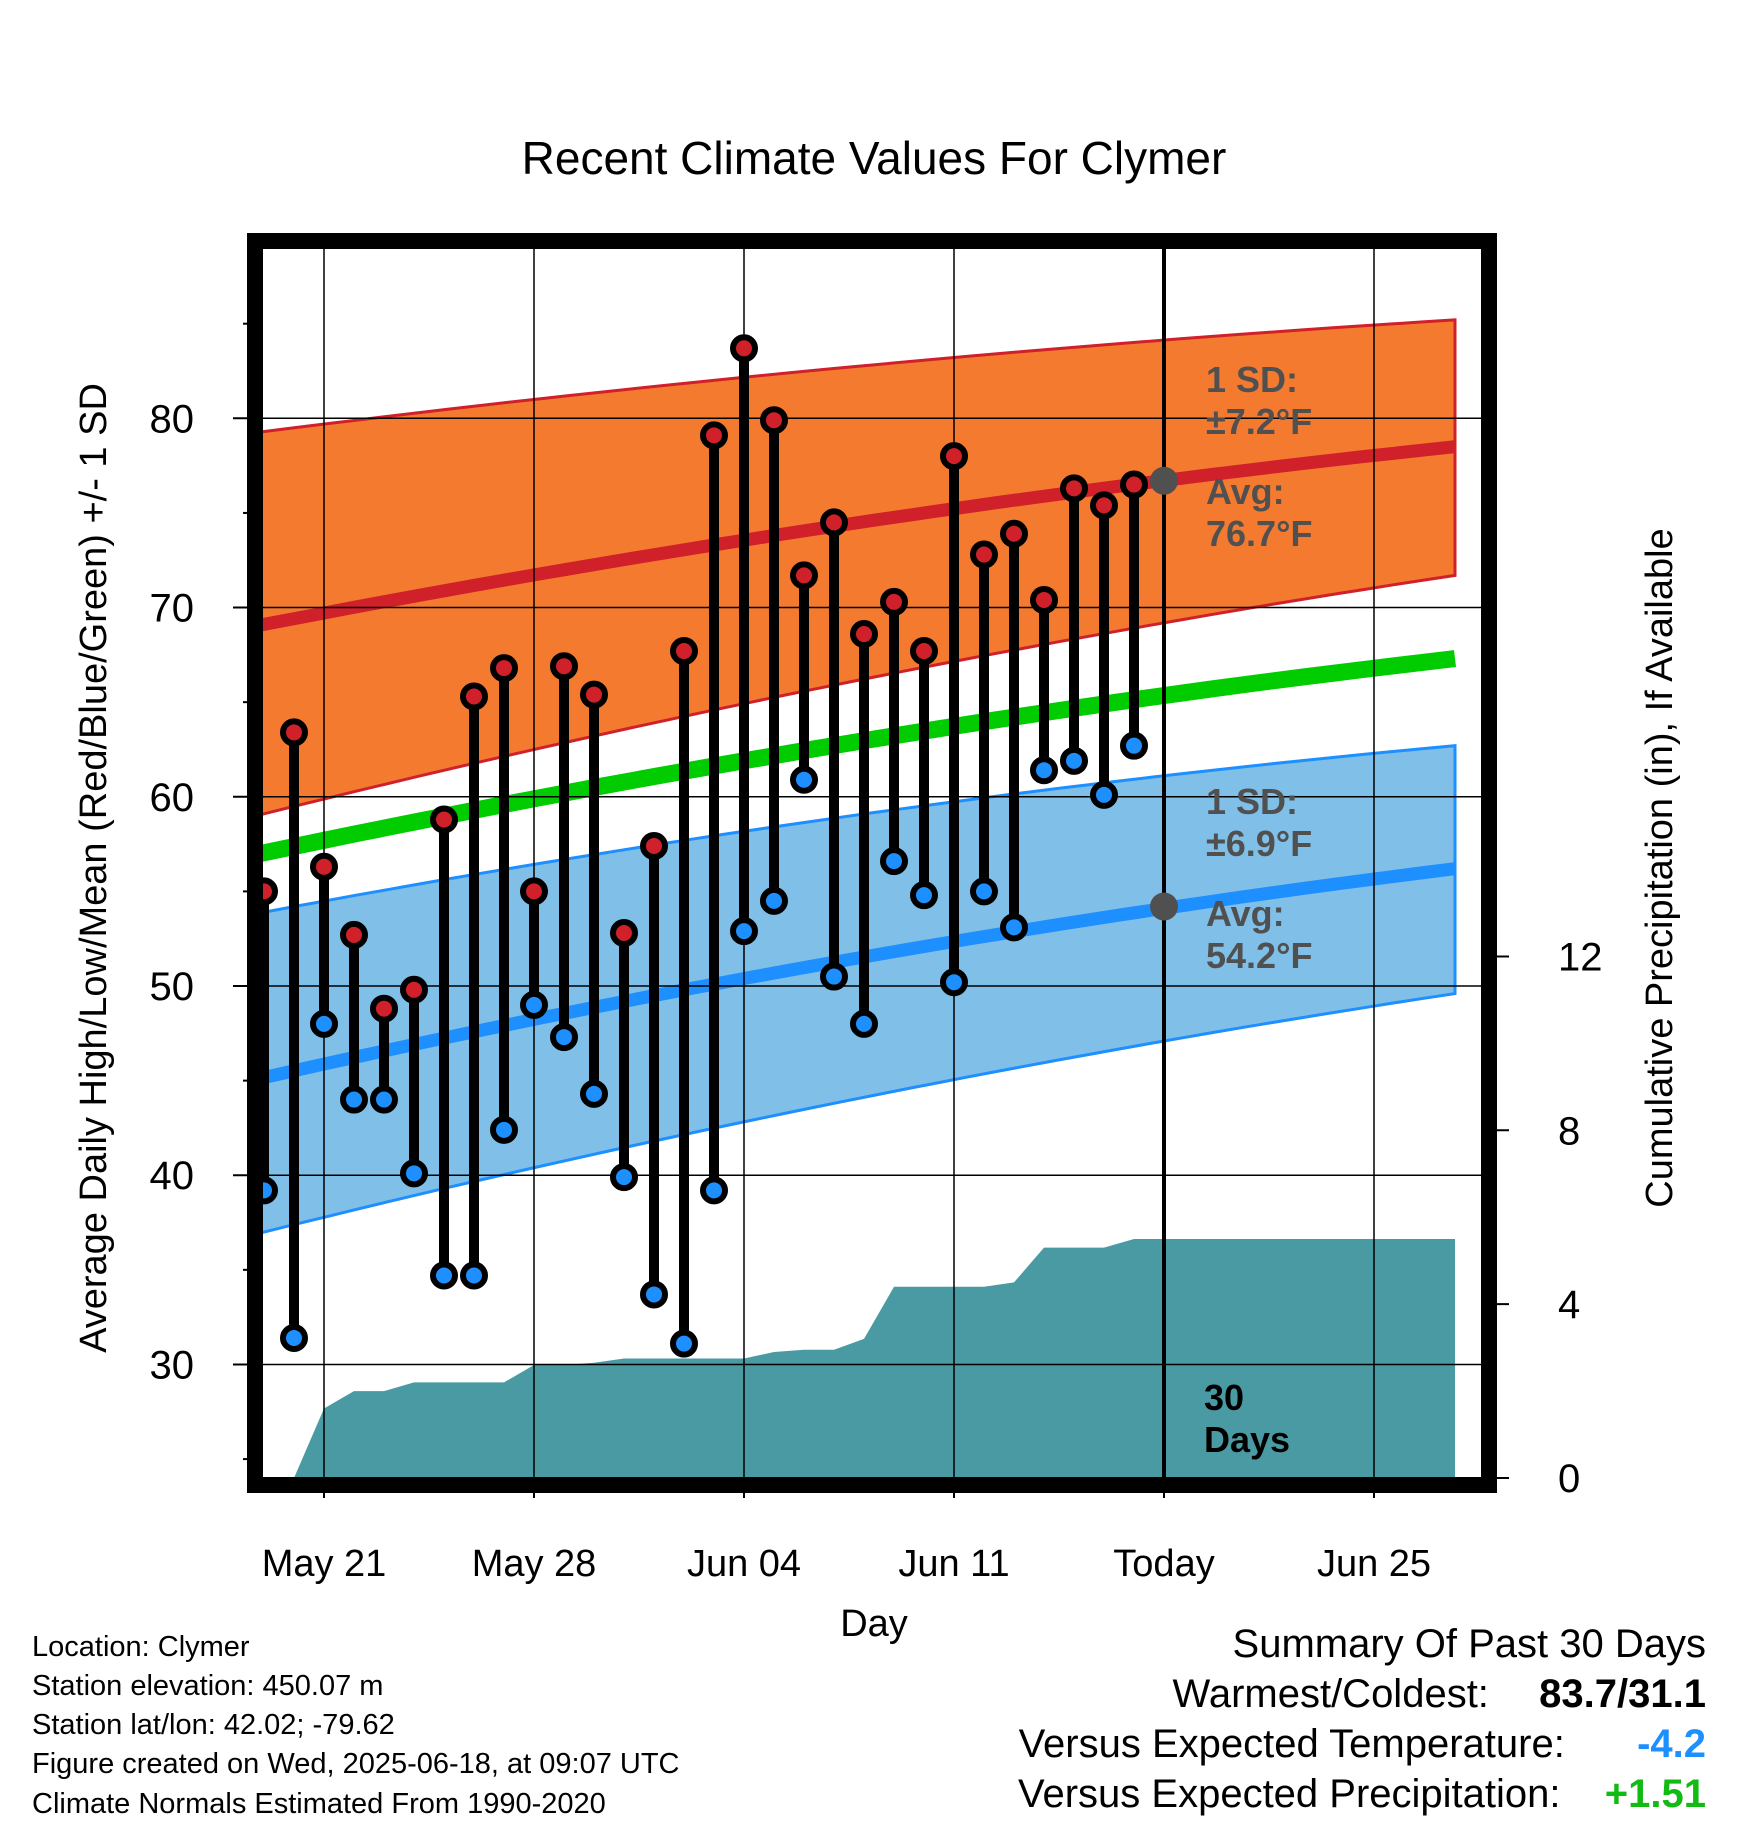 Image resolution: width=1748 pixels, height=1828 pixels. I want to click on y-tick-label: 70, so click(172, 609).